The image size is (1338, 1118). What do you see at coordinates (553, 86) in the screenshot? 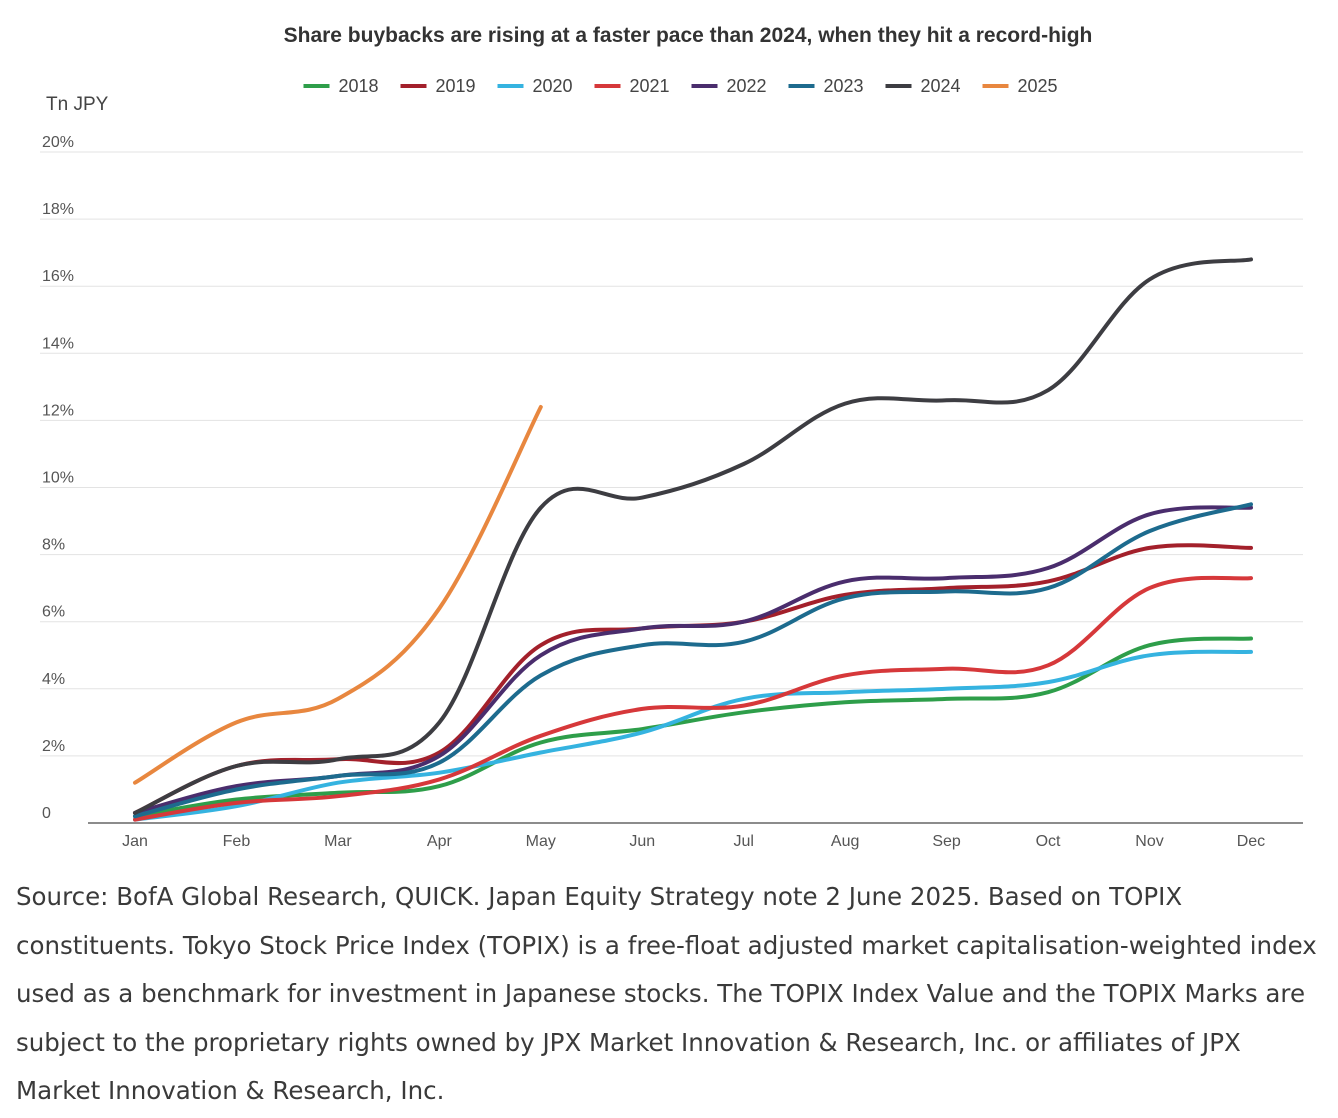
I see `legend-label: 2020` at bounding box center [553, 86].